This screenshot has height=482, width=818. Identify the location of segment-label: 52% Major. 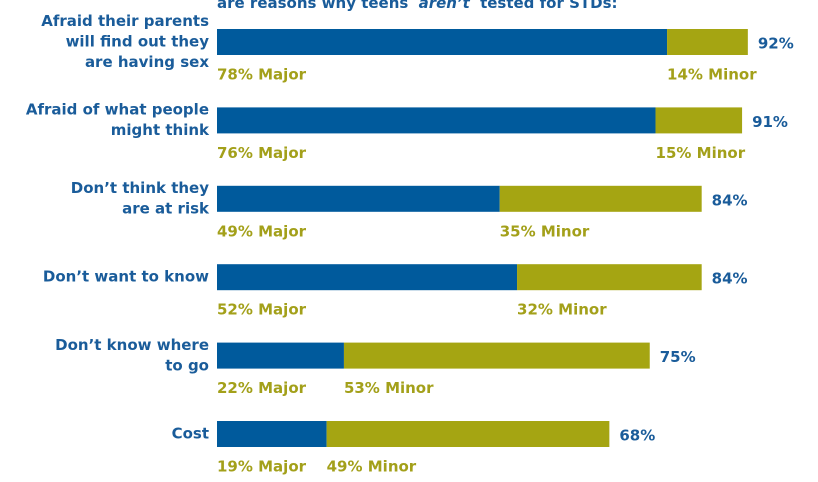
(262, 310).